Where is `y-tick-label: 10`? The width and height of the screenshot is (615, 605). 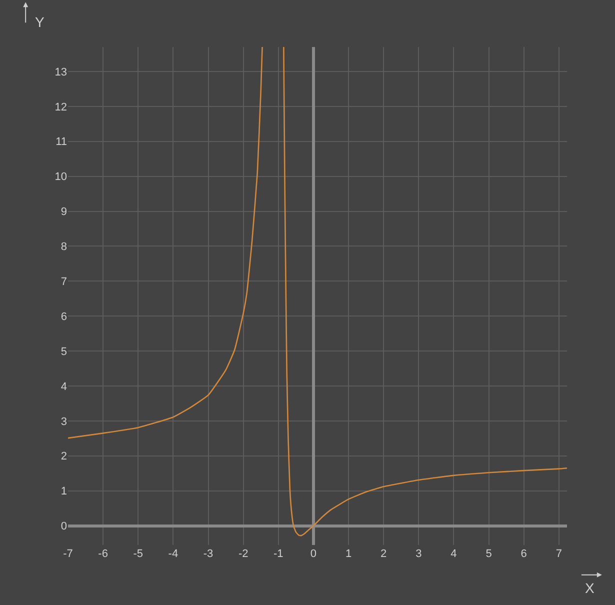
y-tick-label: 10 is located at coordinates (60, 177).